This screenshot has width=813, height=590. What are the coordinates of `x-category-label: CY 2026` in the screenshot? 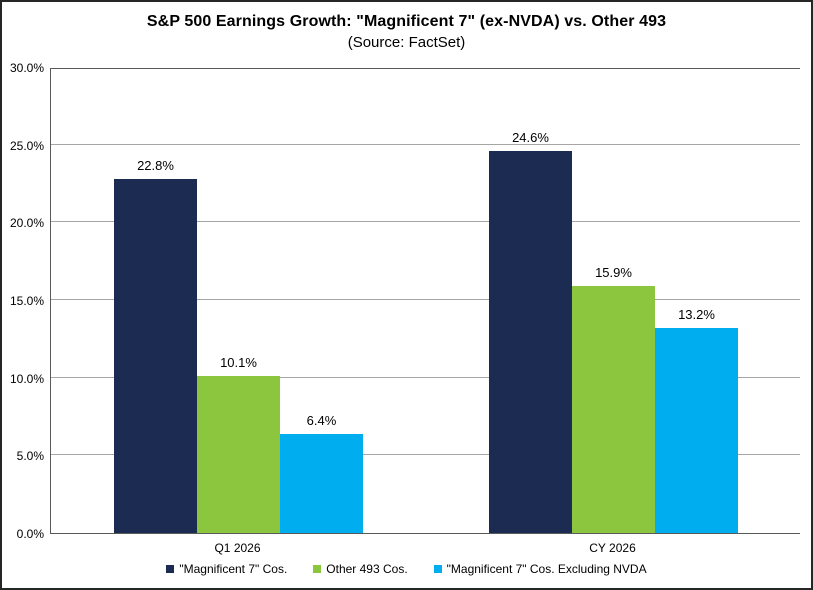 It's located at (612, 548).